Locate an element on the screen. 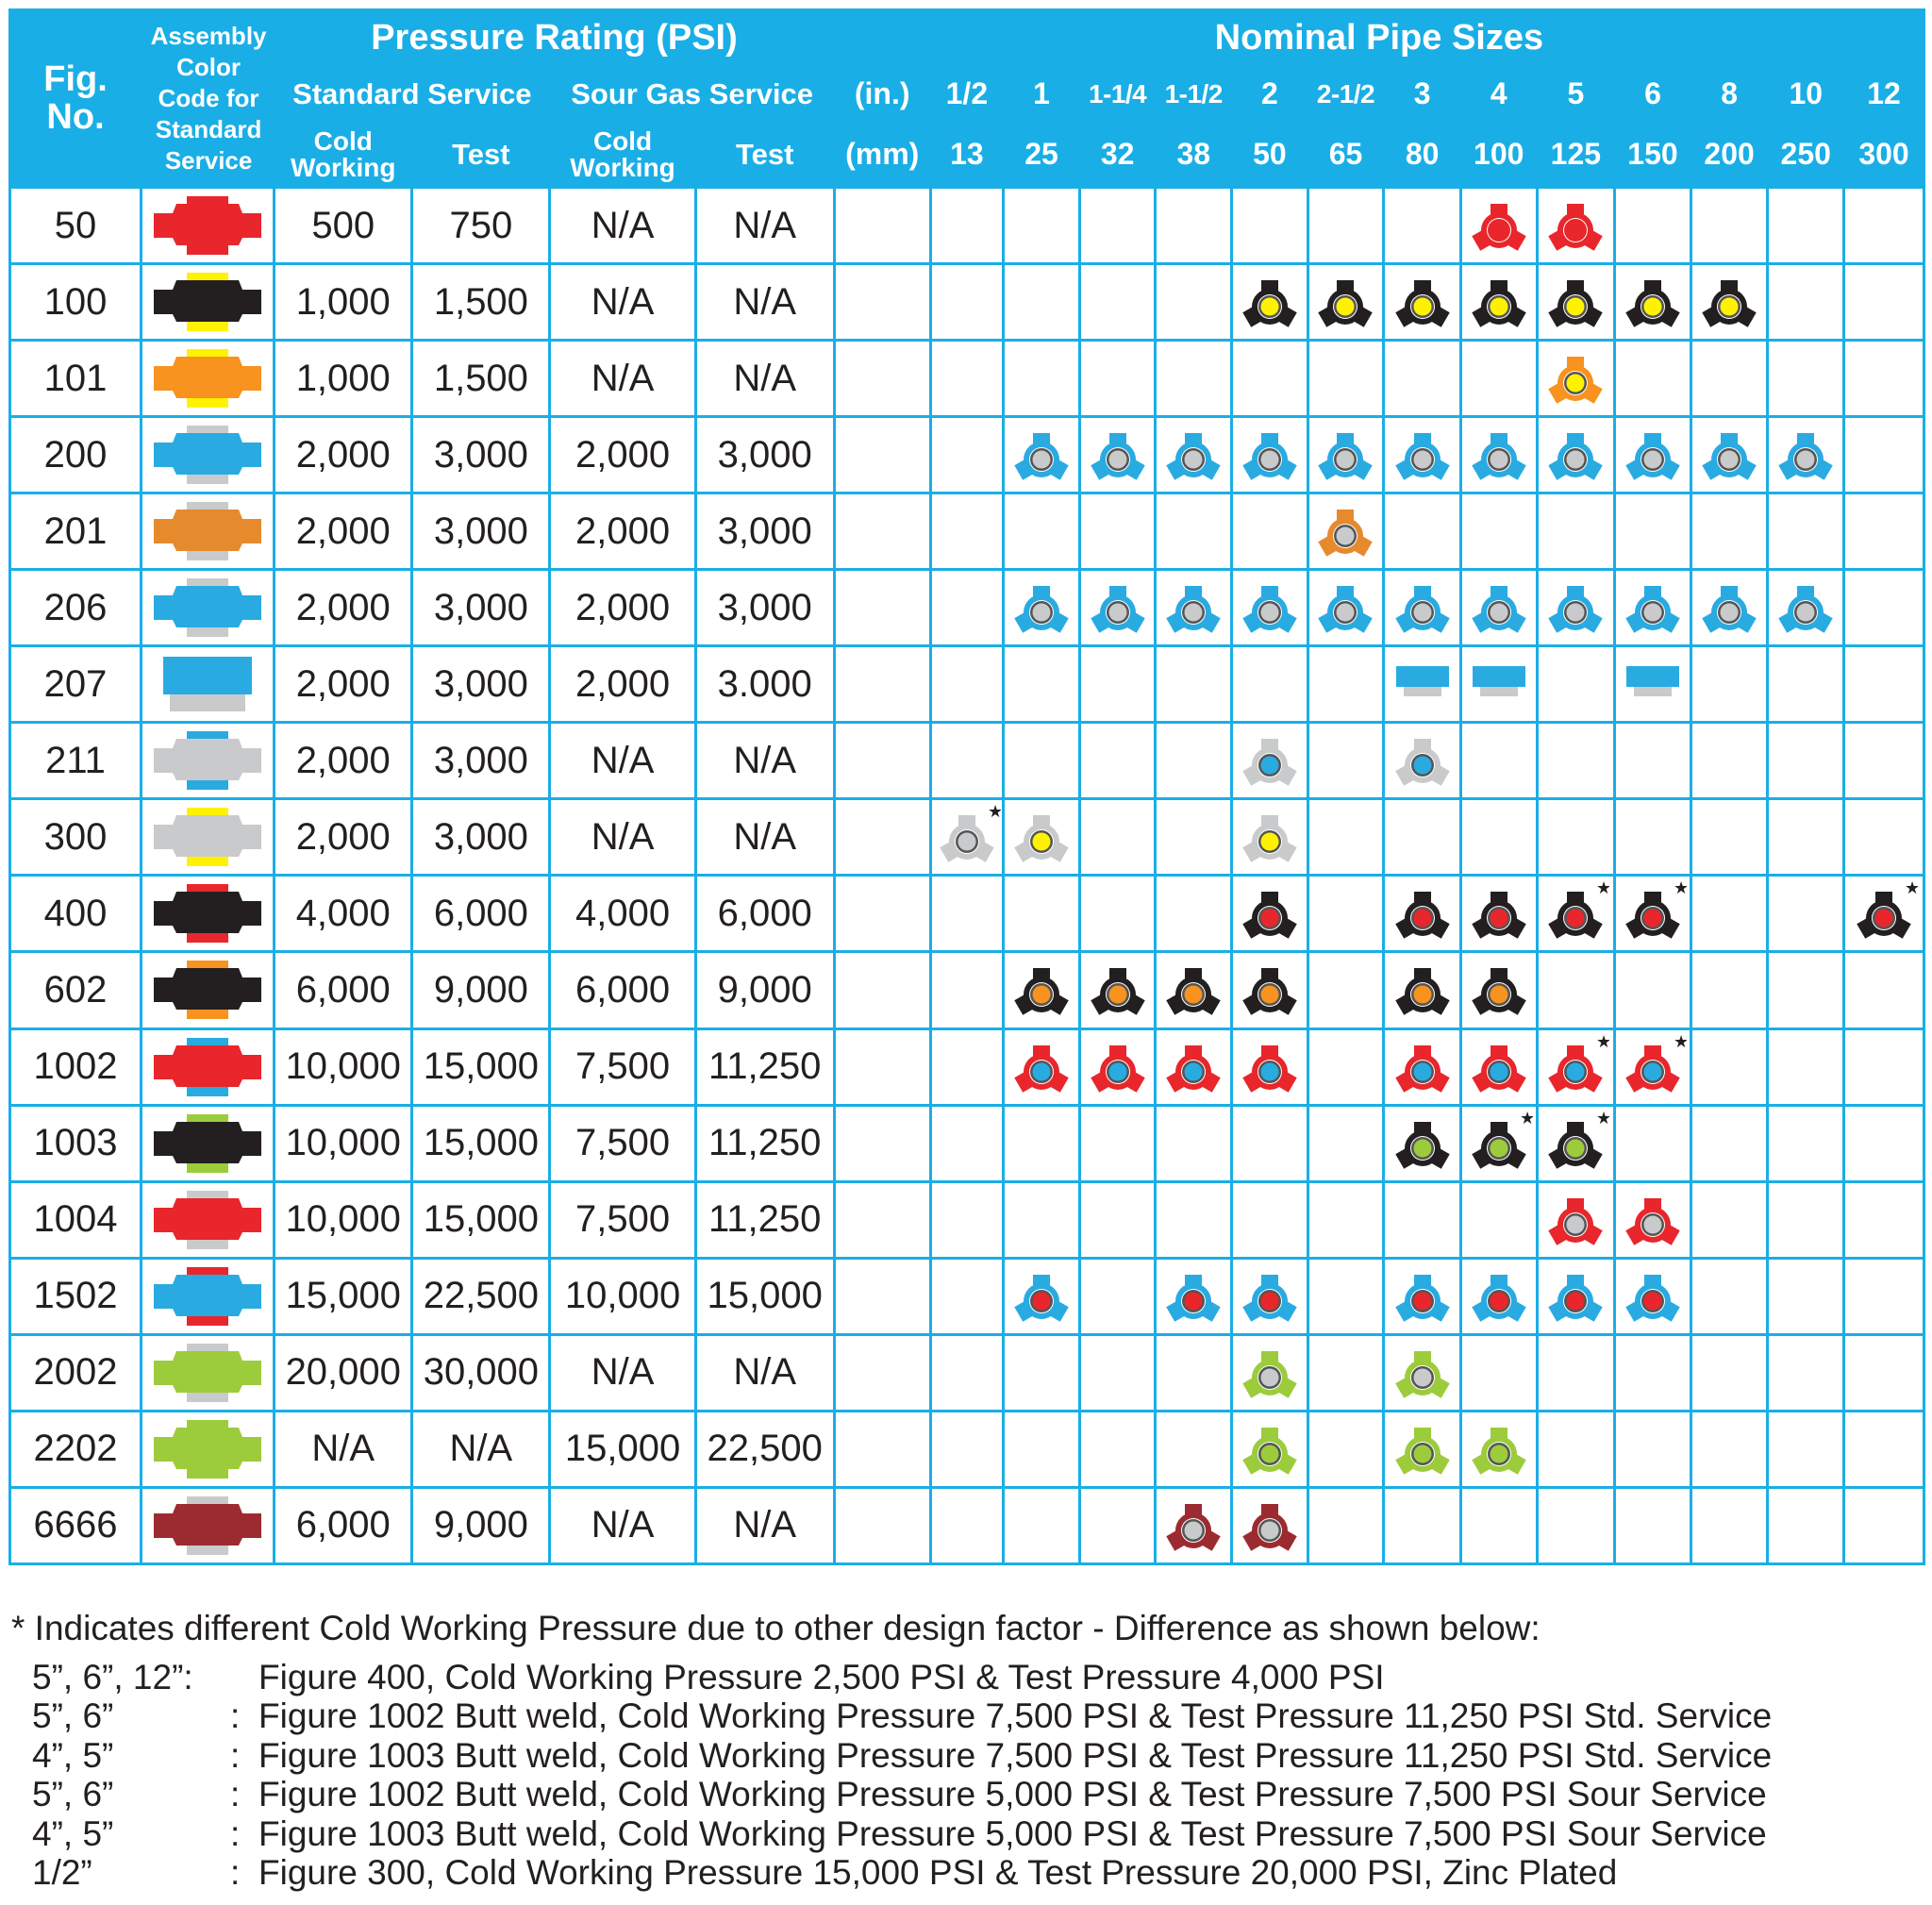 This screenshot has height=1905, width=1932. sour-test-value: 3.000 is located at coordinates (764, 684).